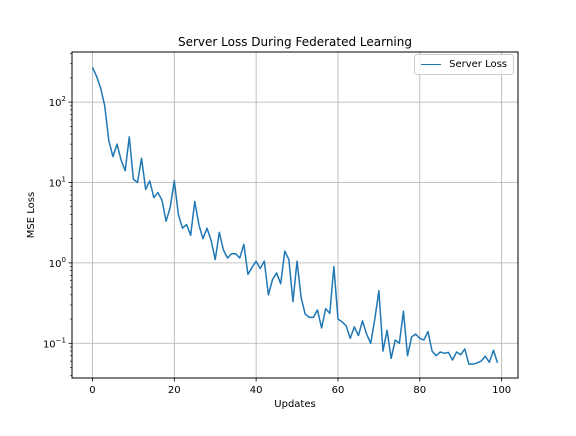 The width and height of the screenshot is (576, 436). I want to click on y-tick-label: 10⁰, so click(57, 263).